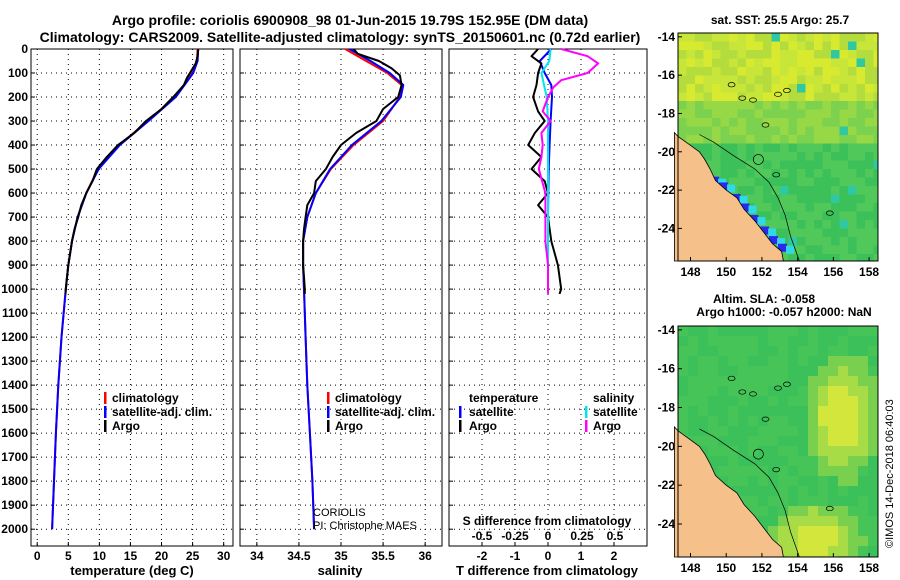 This screenshot has height=580, width=900. What do you see at coordinates (18, 121) in the screenshot?
I see `depth-tick-label: 300` at bounding box center [18, 121].